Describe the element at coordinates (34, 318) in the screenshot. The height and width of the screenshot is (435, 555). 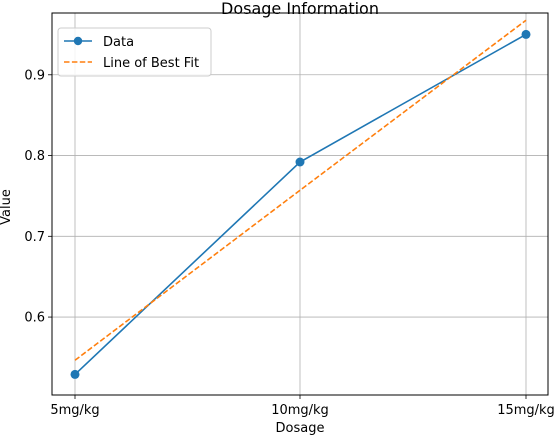
I see `y-tick-label: 0.6` at that location.